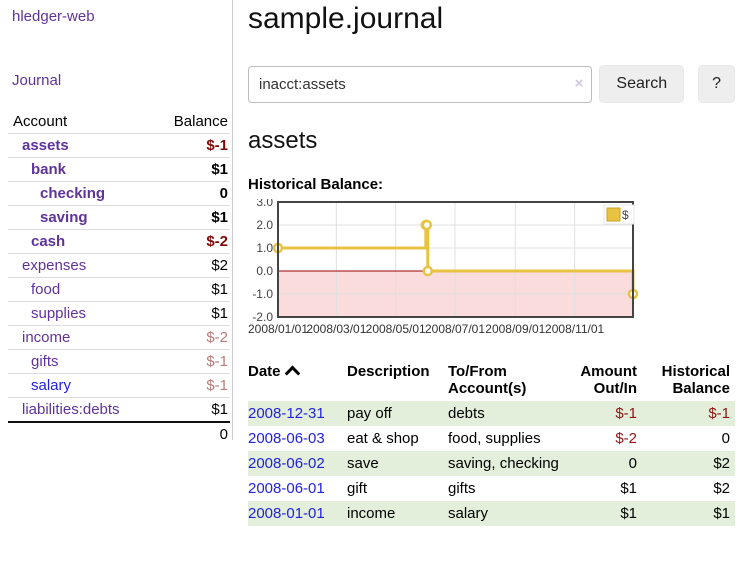  What do you see at coordinates (192, 265) in the screenshot?
I see `account-balance: $2` at bounding box center [192, 265].